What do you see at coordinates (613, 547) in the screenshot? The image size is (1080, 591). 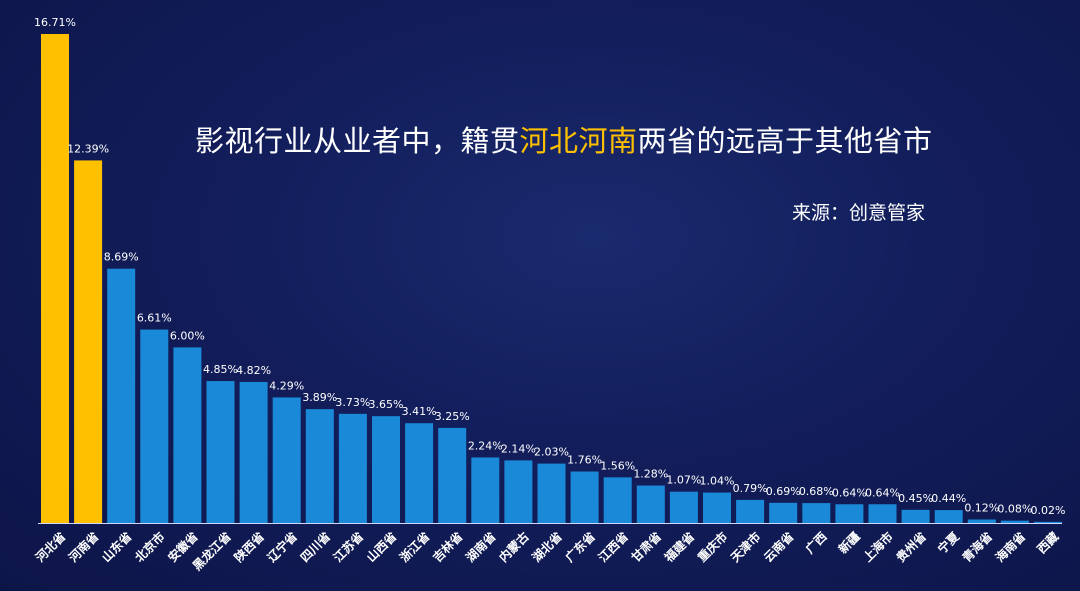 I see `x-tick-label: 江西省` at bounding box center [613, 547].